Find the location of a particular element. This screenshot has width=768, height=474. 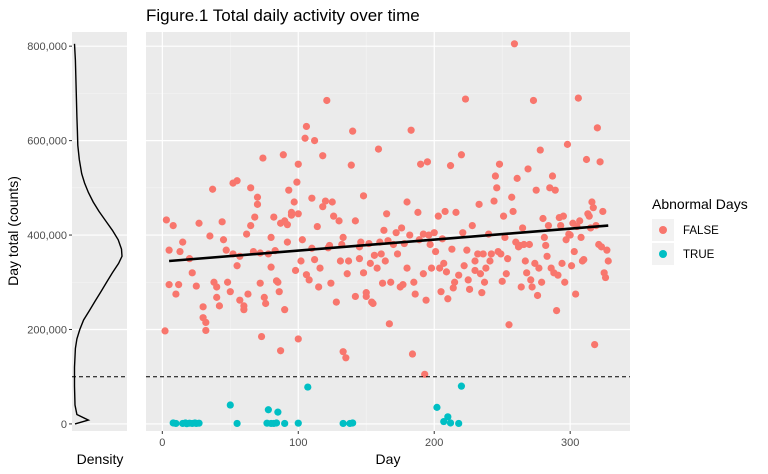

chart-title: Figure.1 Total daily activity over time is located at coordinates (283, 15).